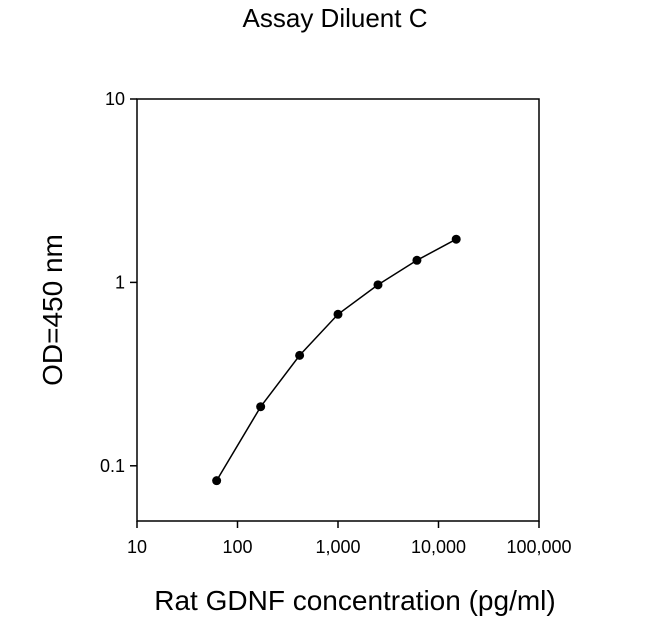 The height and width of the screenshot is (626, 650). What do you see at coordinates (354, 600) in the screenshot?
I see `x-axis-label: Rat GDNF concentration (pg/ml)` at bounding box center [354, 600].